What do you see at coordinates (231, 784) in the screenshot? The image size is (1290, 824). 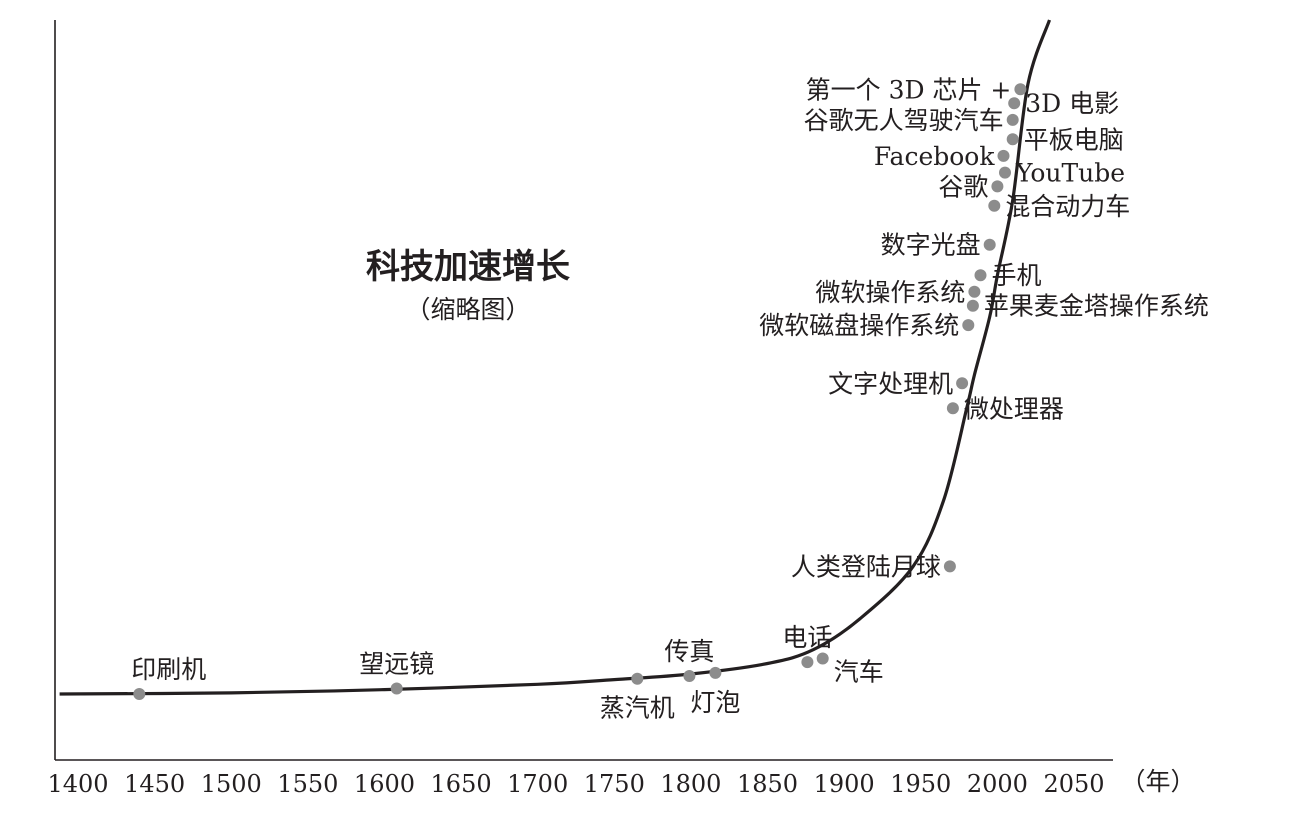 I see `x-tick-label: 1500` at bounding box center [231, 784].